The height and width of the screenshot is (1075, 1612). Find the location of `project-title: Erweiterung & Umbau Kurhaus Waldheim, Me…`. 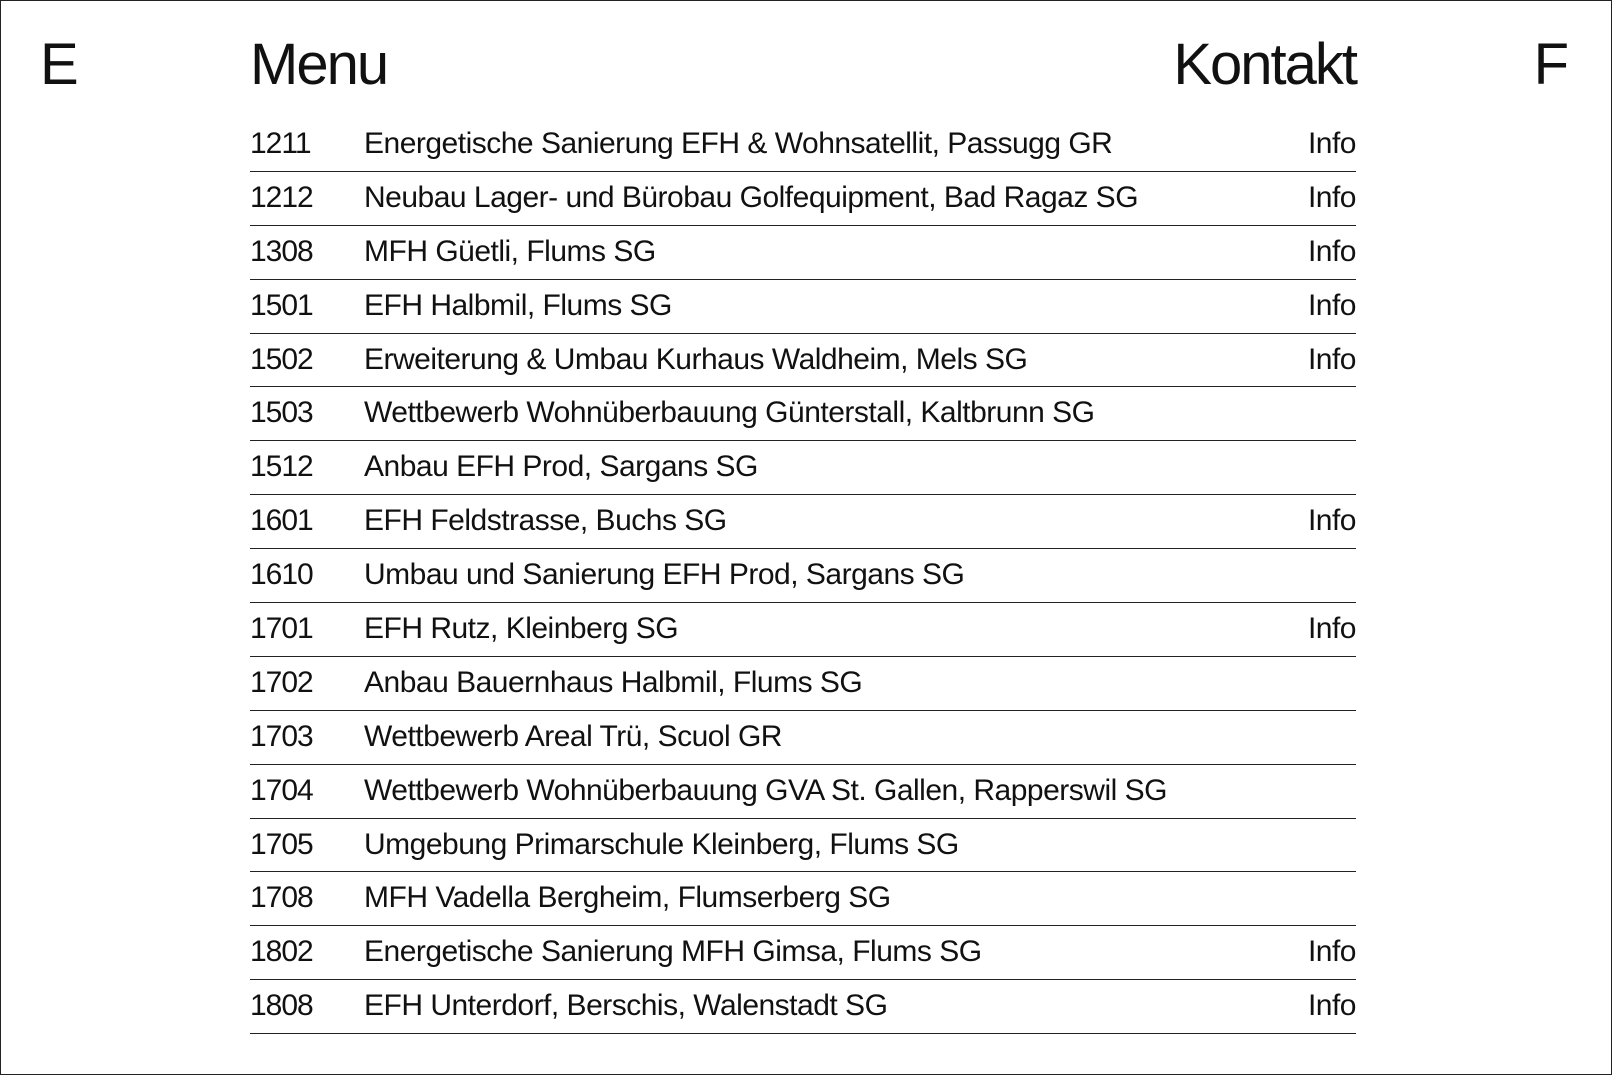

project-title: Erweiterung & Umbau Kurhaus Waldheim, Me… is located at coordinates (696, 359).